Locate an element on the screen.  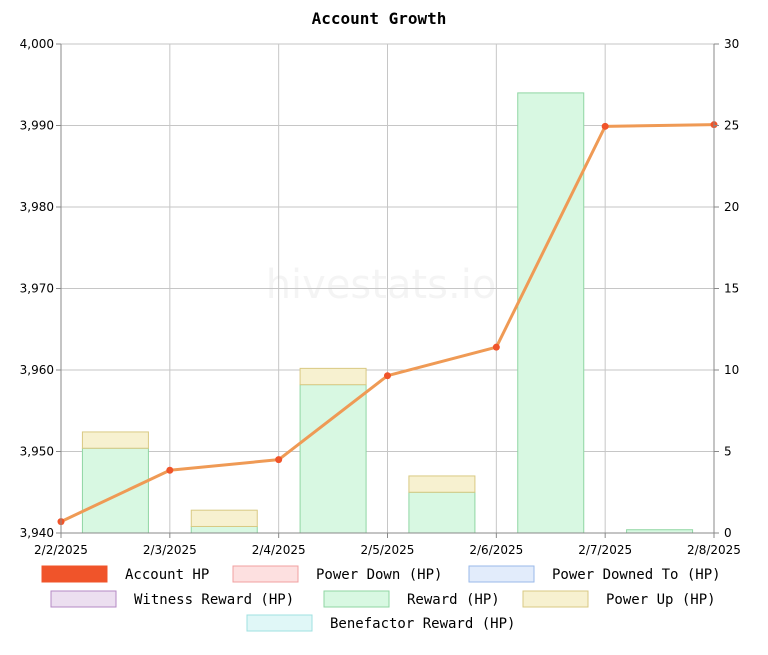
y-left-tick-label: 3,950 is located at coordinates (37, 452).